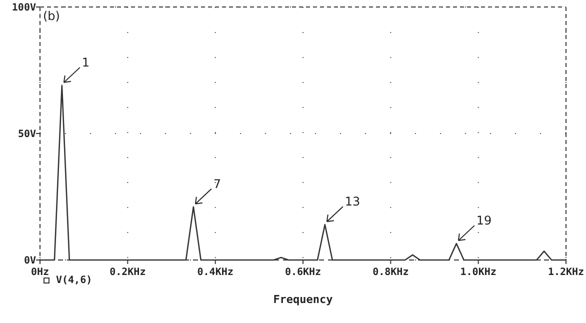  Describe the element at coordinates (30, 261) in the screenshot. I see `y-tick-label: 0V` at that location.